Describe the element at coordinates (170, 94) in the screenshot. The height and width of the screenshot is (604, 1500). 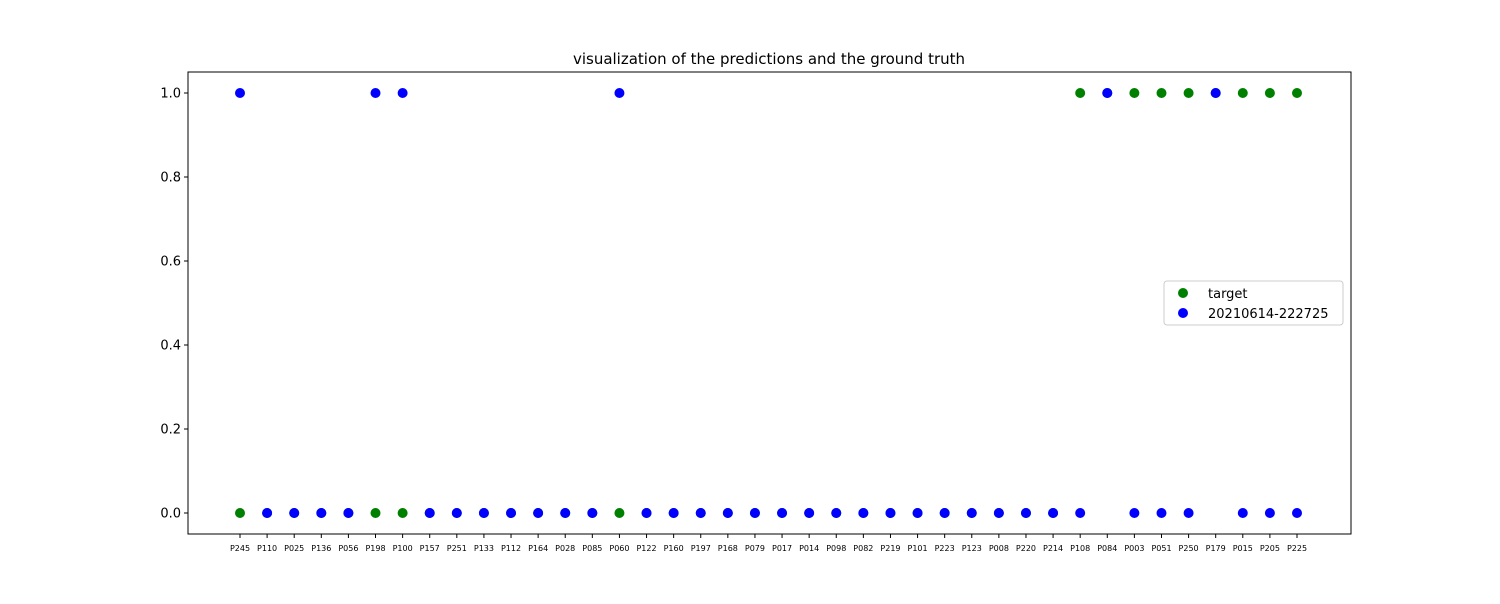
I see `y-tick-label: 1.0` at that location.